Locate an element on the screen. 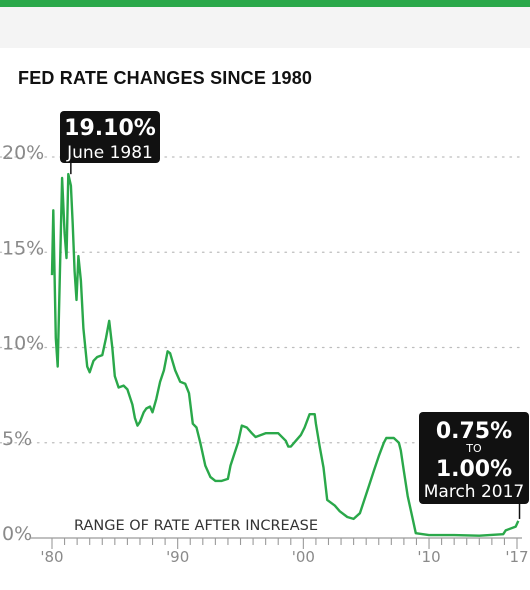 The height and width of the screenshot is (590, 530). header-band is located at coordinates (265, 27).